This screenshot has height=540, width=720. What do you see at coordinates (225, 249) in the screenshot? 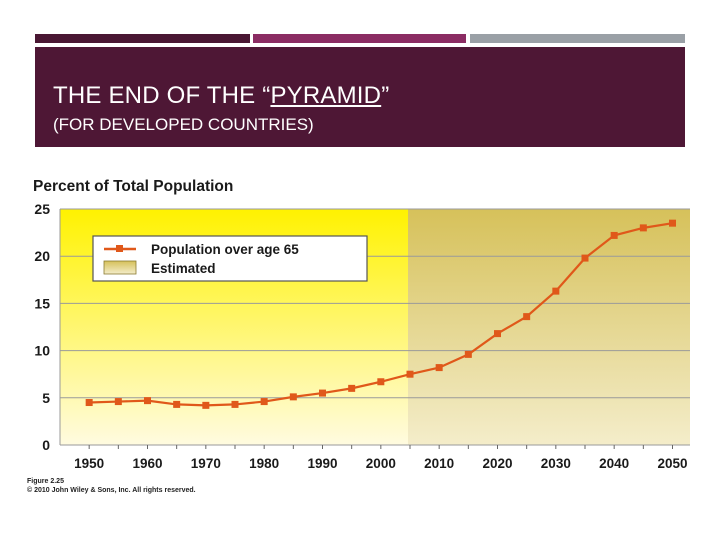
I see `legend-series-label: Population over age 65` at bounding box center [225, 249].